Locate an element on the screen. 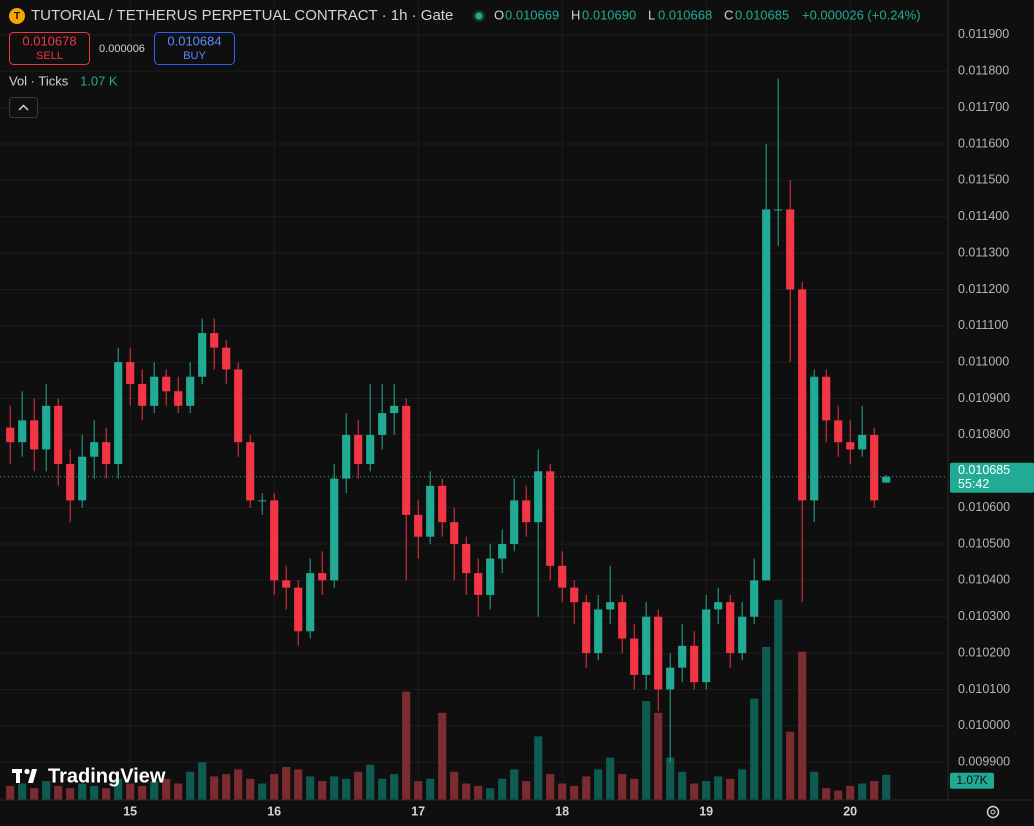 The height and width of the screenshot is (826, 1034). volume-tag is located at coordinates (972, 780).